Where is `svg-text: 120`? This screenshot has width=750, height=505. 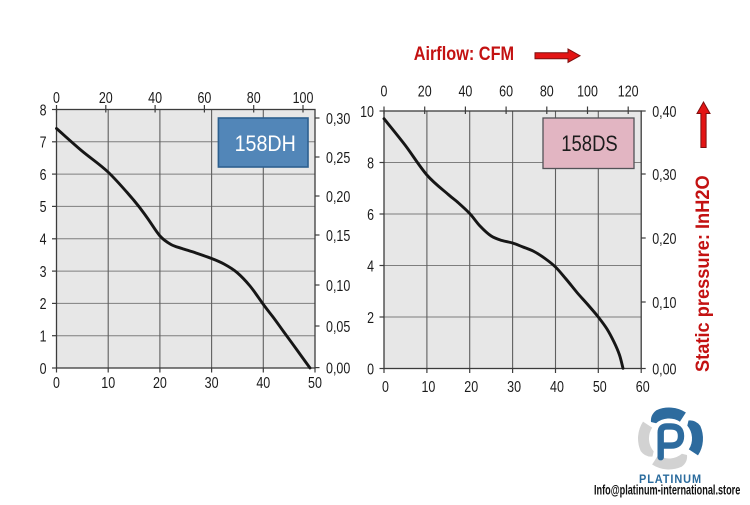 svg-text: 120 is located at coordinates (628, 91).